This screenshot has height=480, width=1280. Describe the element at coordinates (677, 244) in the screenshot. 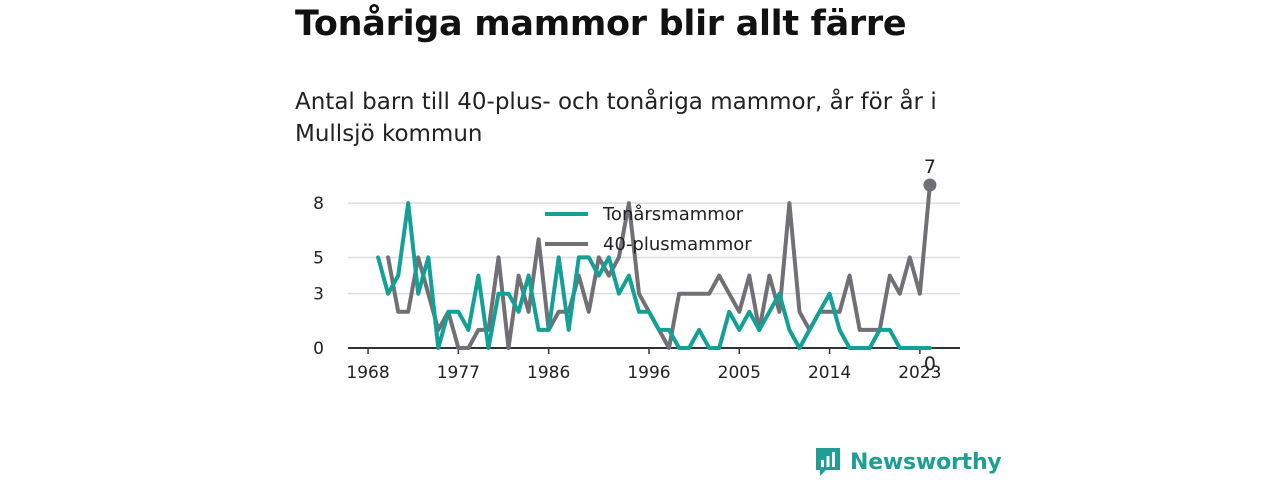

I see `legend-label: 40-plusmammor` at that location.